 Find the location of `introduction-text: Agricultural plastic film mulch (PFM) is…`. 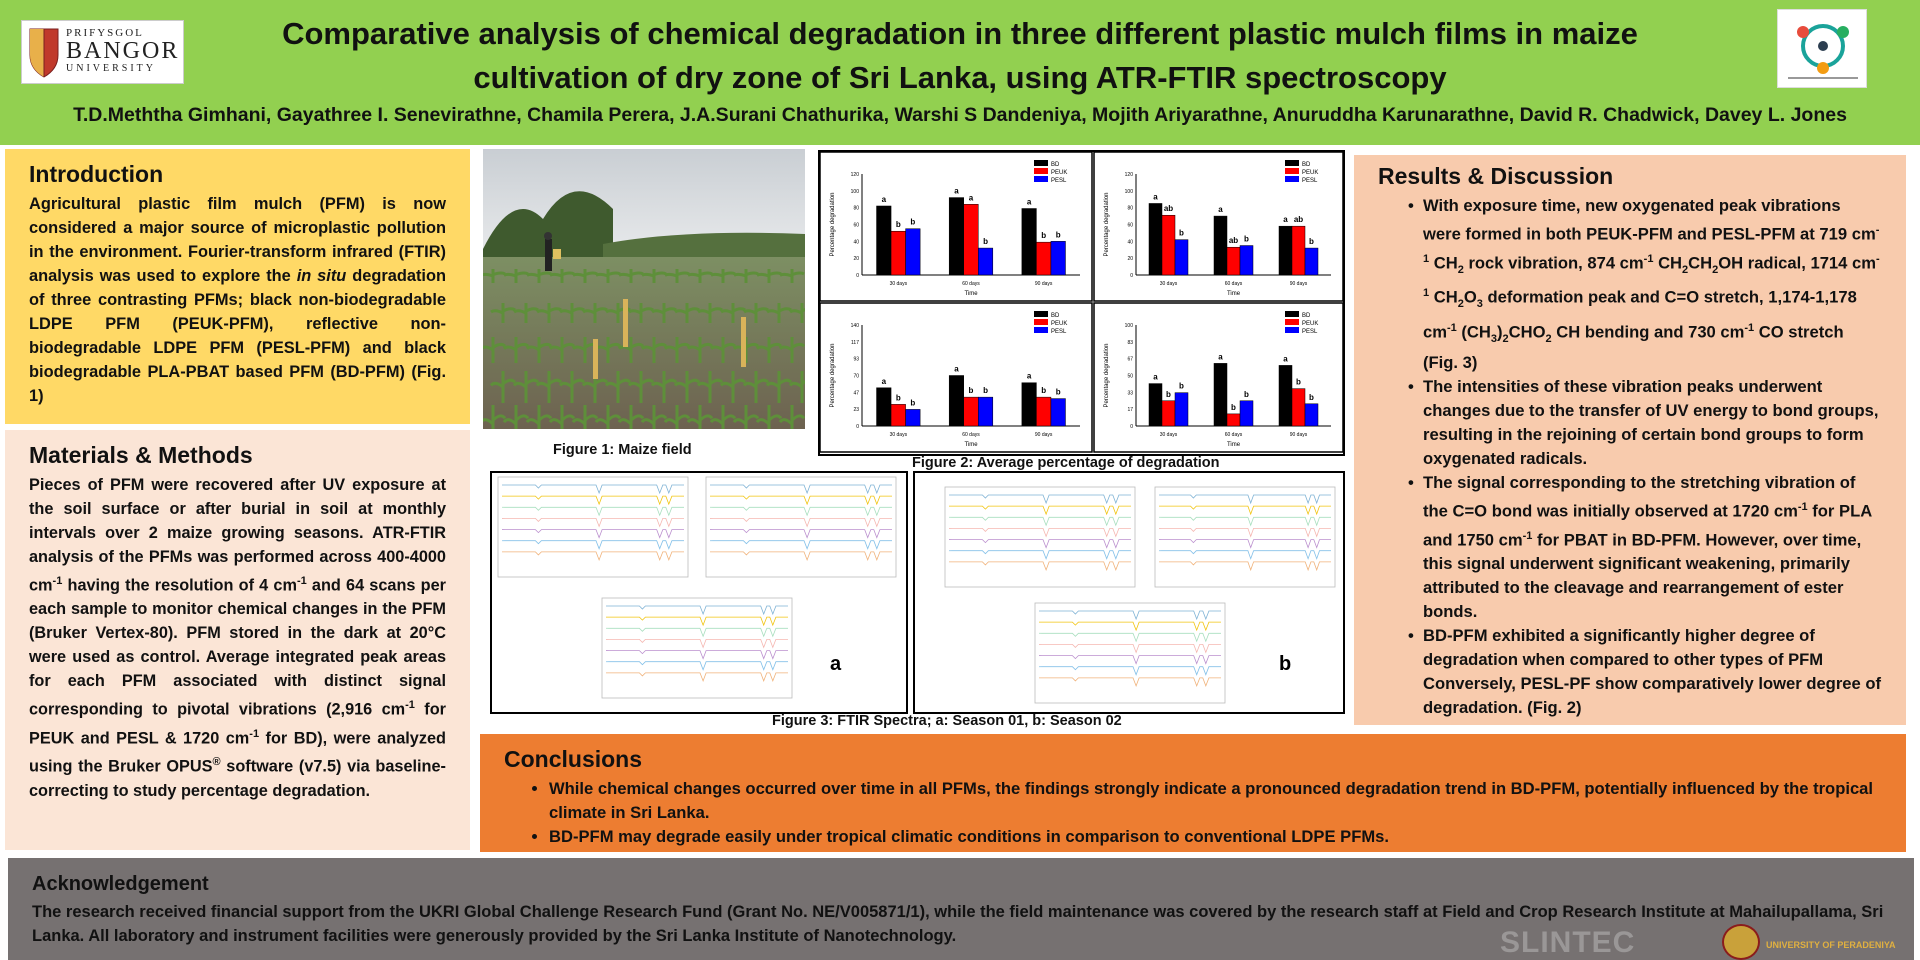

introduction-text: Agricultural plastic film mulch (PFM) is… is located at coordinates (237, 300).